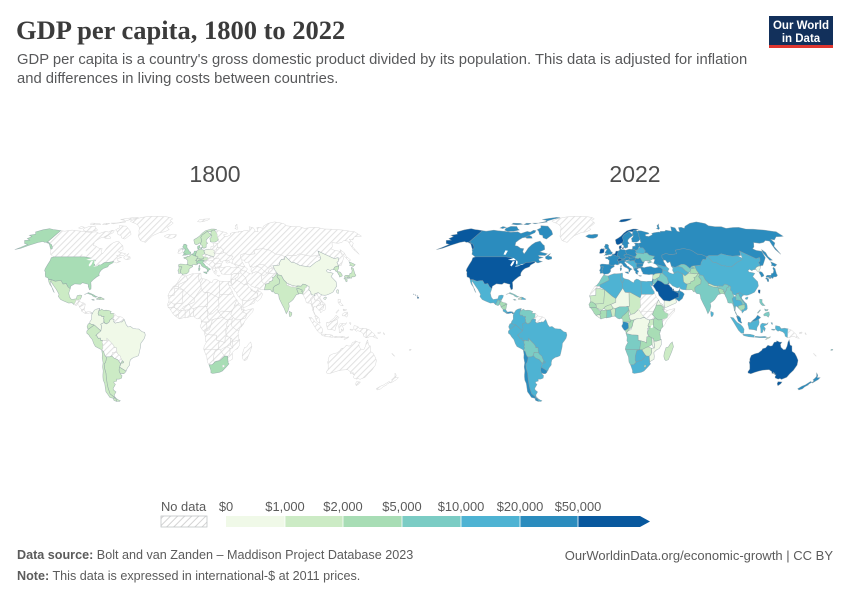 The height and width of the screenshot is (600, 850). I want to click on svg-text: $50,000, so click(578, 506).